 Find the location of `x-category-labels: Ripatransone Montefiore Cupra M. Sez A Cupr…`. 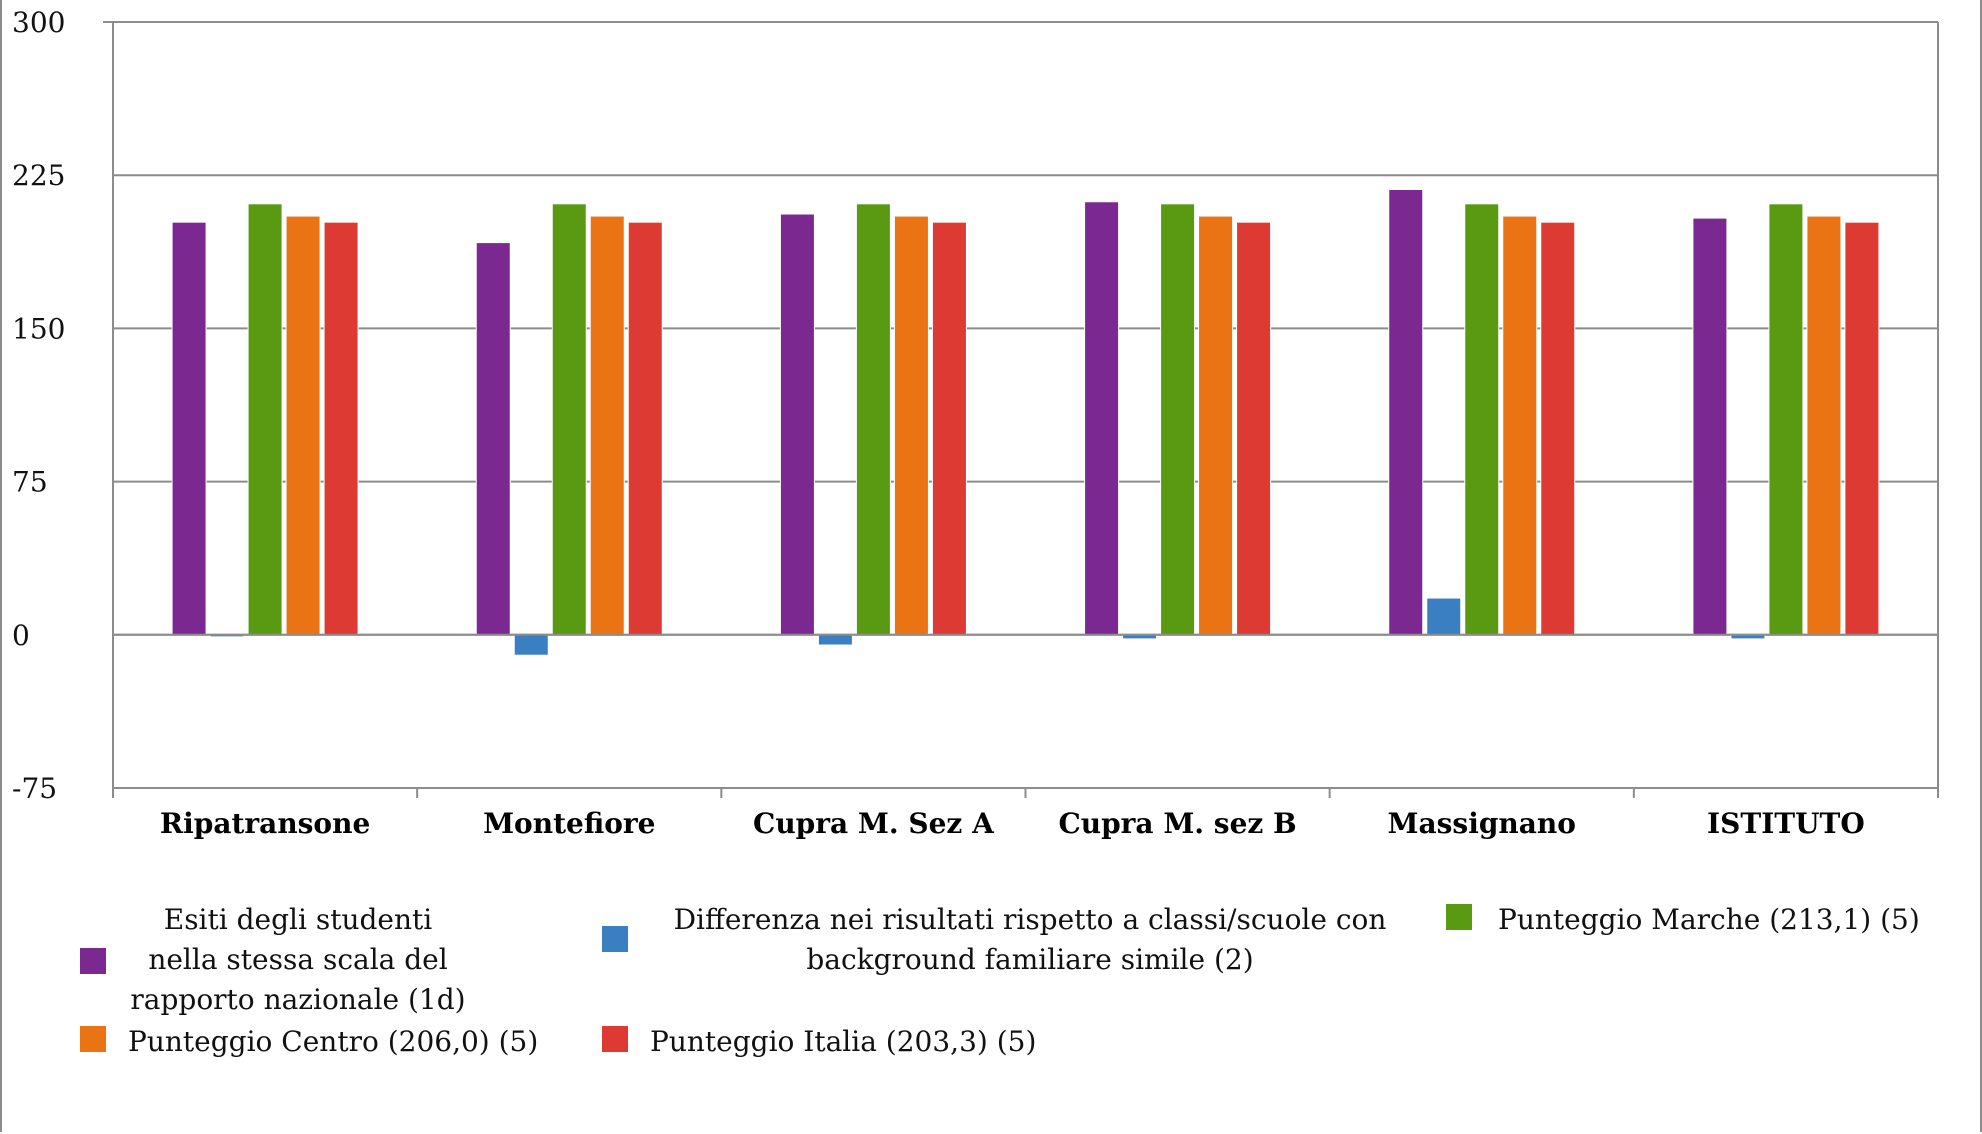

x-category-labels: Ripatransone Montefiore Cupra M. Sez A Cupr… is located at coordinates (1012, 823).